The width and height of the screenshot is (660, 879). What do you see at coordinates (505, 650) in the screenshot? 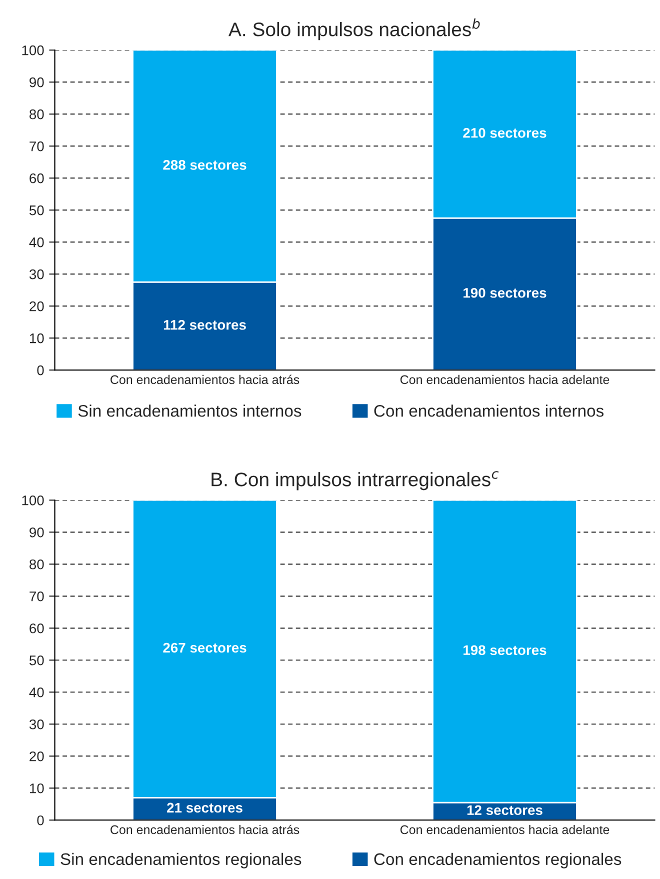
I see `annotation: 198 sectores` at bounding box center [505, 650].